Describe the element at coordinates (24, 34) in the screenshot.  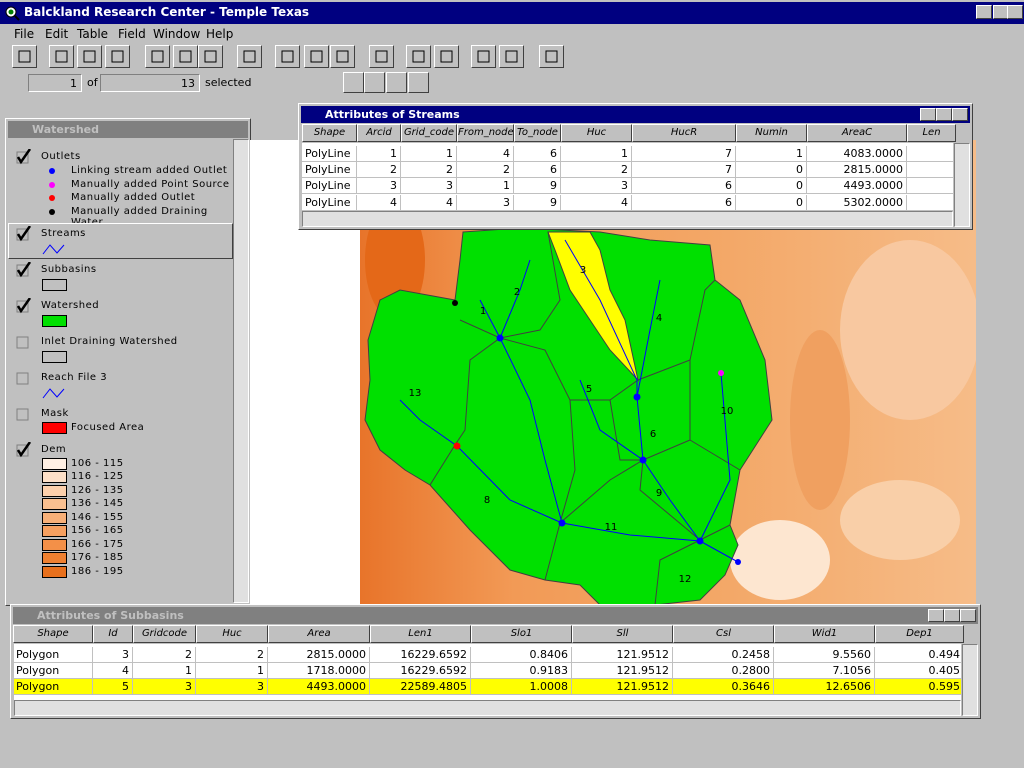
I see `menu-item: File` at that location.